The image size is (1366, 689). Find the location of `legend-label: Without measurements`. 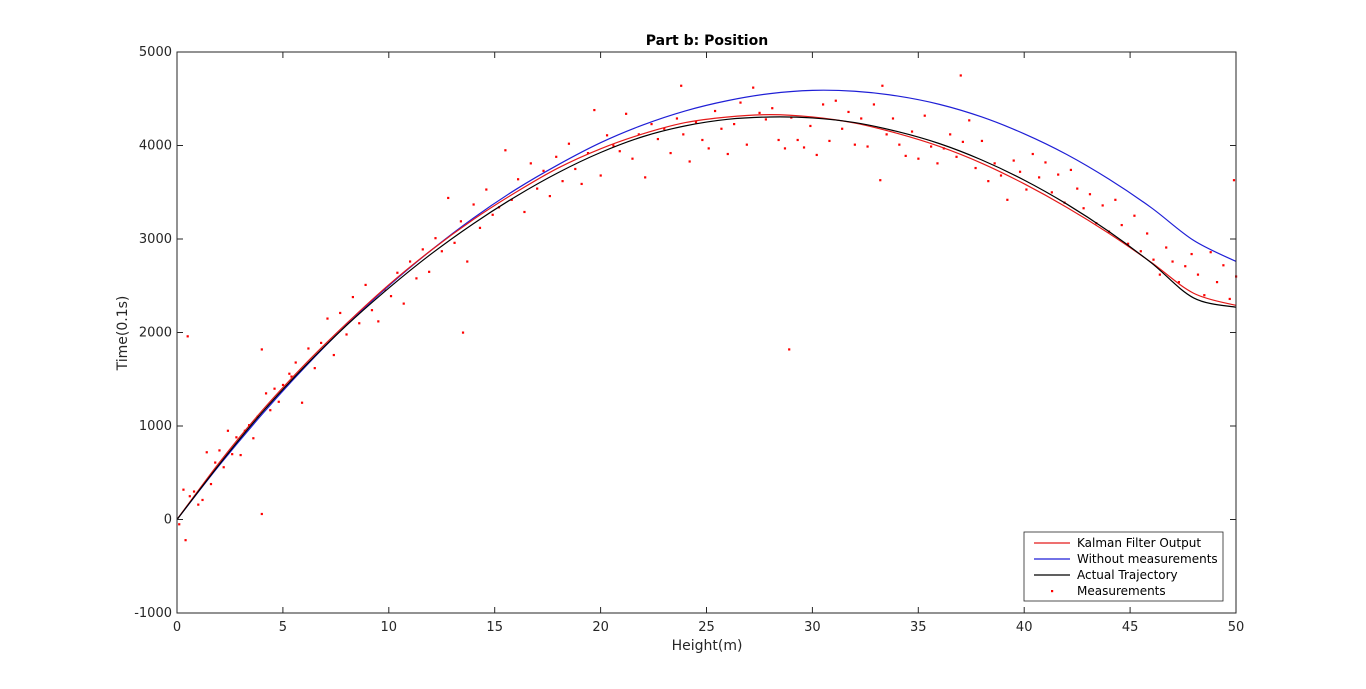

legend-label: Without measurements is located at coordinates (1147, 559).